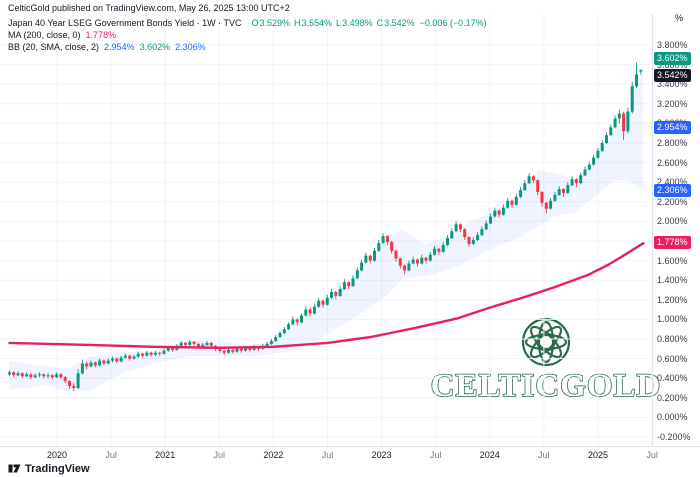  What do you see at coordinates (14, 468) in the screenshot?
I see `tradingview-logo-icon` at bounding box center [14, 468].